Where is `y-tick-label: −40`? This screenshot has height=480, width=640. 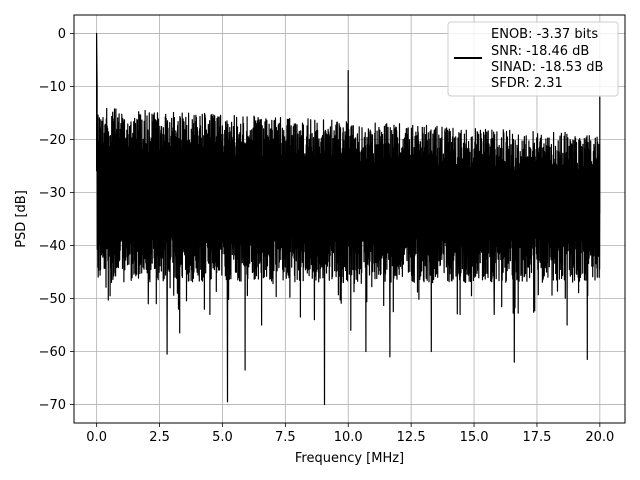
y-tick-label: −40 is located at coordinates (52, 246).